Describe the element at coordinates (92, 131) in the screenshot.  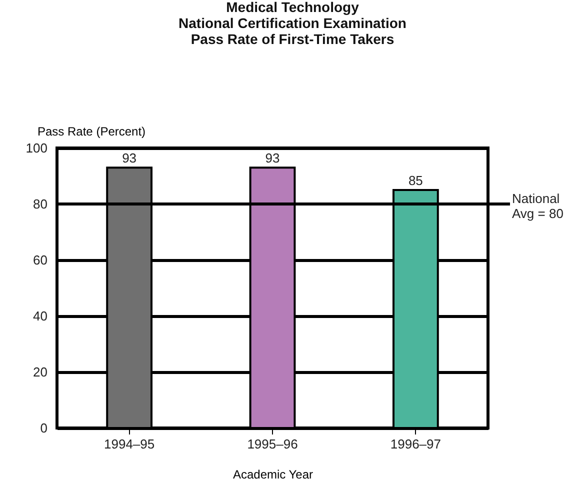
I see `y-axis-title: Pass Rate (Percent)` at that location.